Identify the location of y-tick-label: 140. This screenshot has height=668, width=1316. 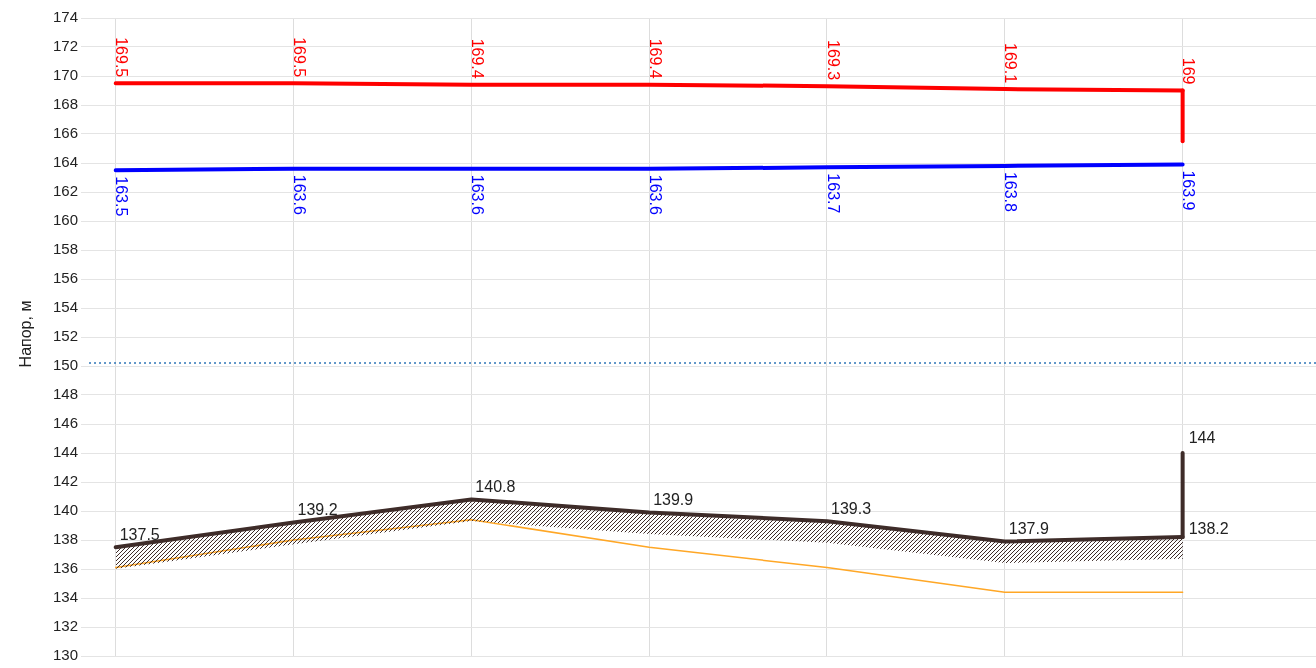
(66, 510).